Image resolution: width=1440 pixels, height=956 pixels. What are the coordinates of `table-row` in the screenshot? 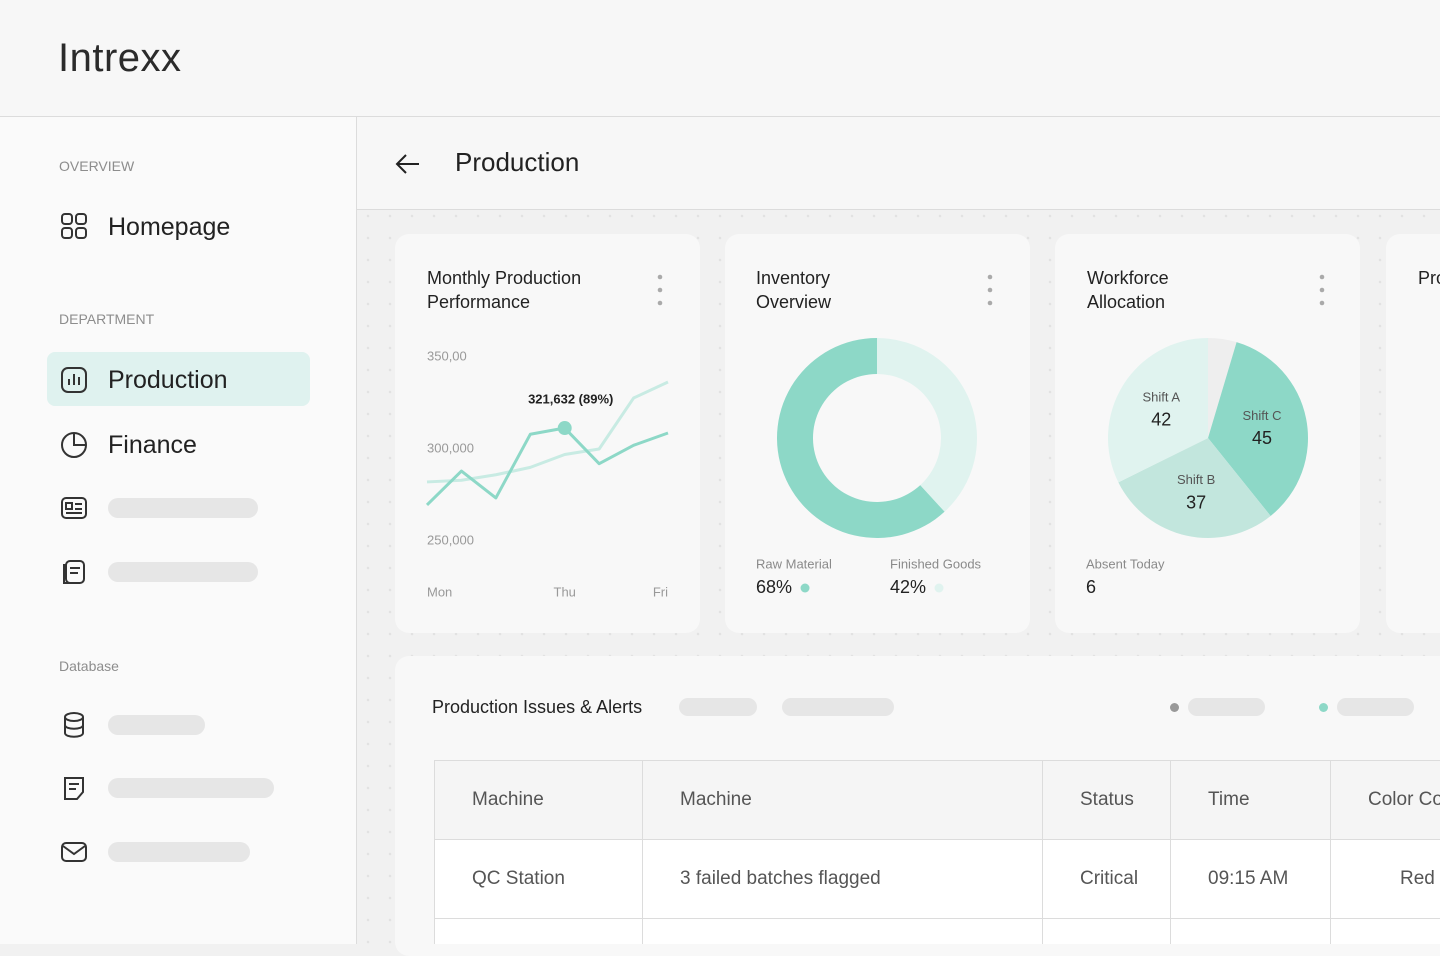 It's located at (937, 932).